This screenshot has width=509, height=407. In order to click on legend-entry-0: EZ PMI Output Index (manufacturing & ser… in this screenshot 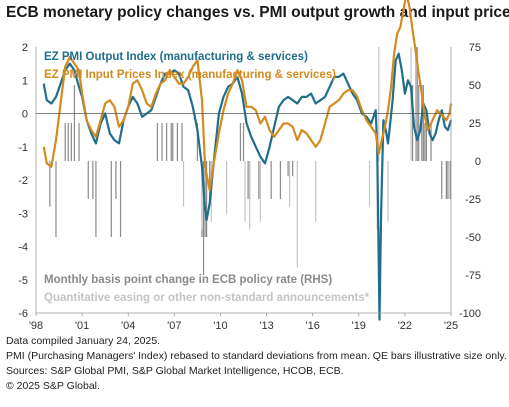, I will do `click(176, 57)`.